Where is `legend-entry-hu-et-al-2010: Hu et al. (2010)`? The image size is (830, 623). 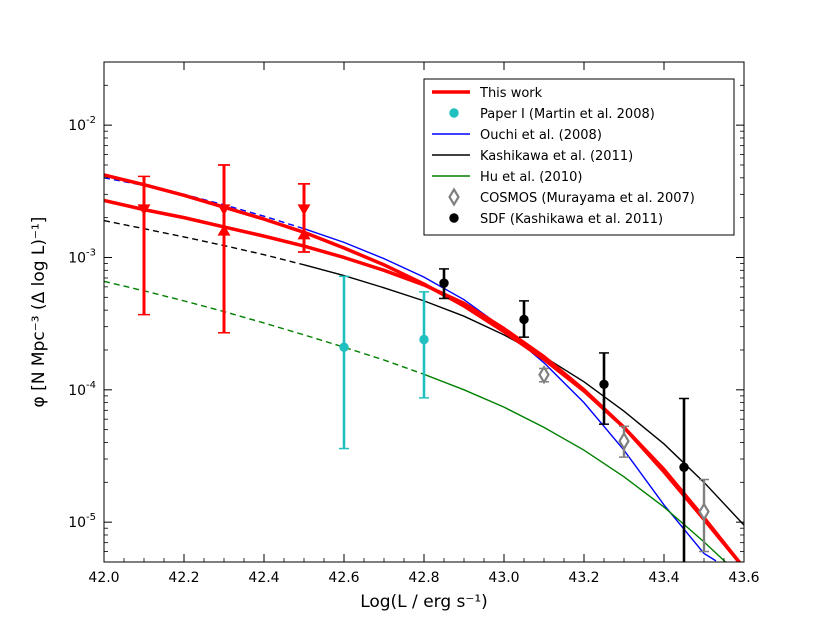 legend-entry-hu-et-al-2010: Hu et al. (2010) is located at coordinates (507, 177).